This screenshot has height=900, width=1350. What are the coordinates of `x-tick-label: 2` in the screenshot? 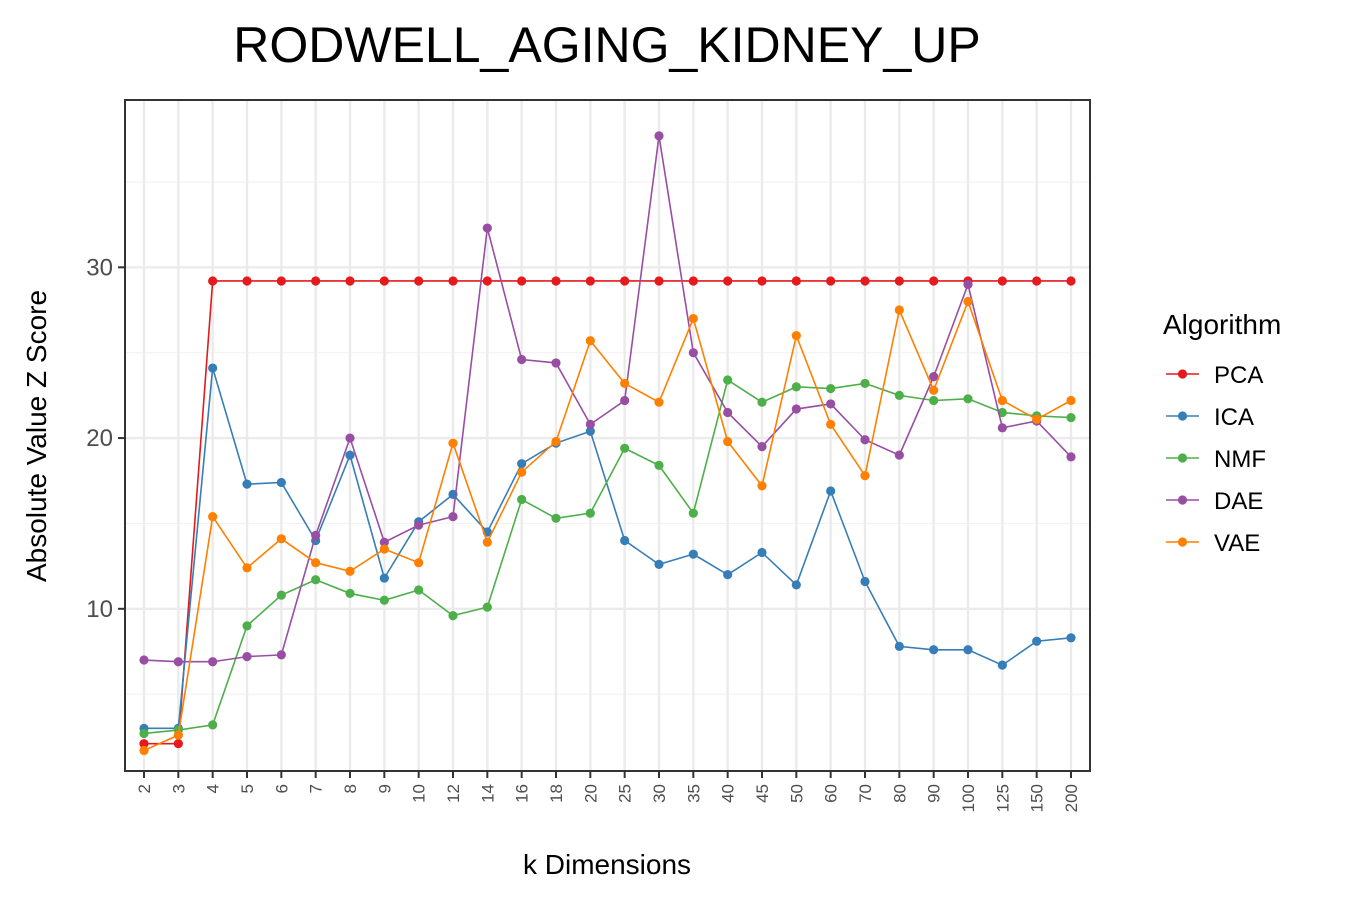 It's located at (144, 788).